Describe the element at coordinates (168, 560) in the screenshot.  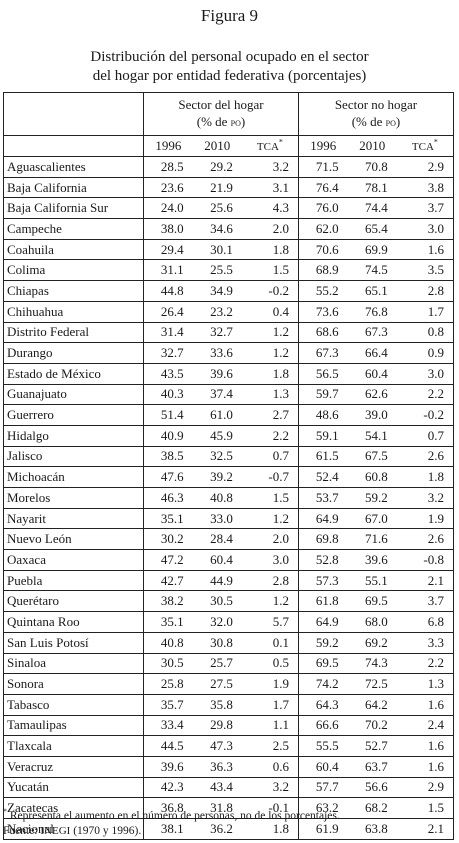
I see `table-cell: 47.2` at that location.